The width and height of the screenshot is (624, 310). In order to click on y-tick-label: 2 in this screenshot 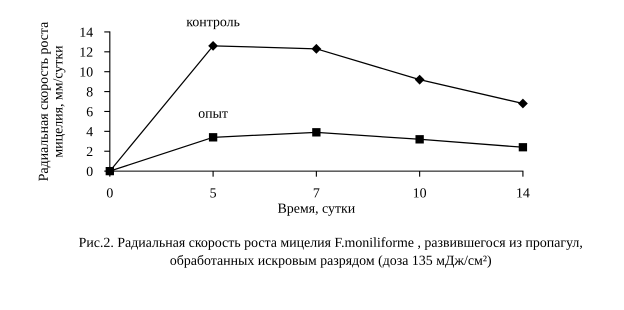, I will do `click(89, 151)`.